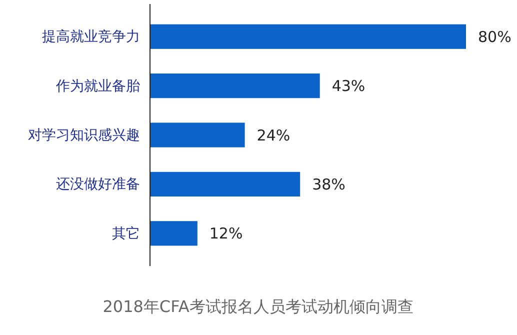 The width and height of the screenshot is (517, 335). What do you see at coordinates (349, 86) in the screenshot?
I see `data-label: 43%` at bounding box center [349, 86].